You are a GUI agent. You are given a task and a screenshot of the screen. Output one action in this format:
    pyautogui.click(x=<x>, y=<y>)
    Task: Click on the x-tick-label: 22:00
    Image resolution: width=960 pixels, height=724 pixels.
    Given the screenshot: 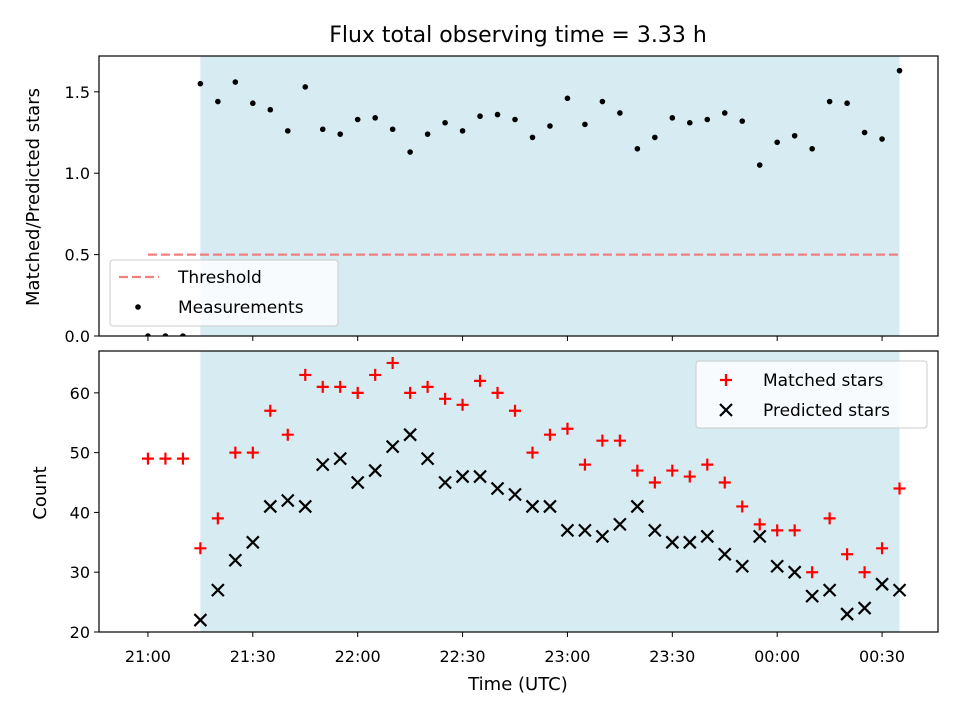 What is the action you would take?
    pyautogui.click(x=358, y=656)
    